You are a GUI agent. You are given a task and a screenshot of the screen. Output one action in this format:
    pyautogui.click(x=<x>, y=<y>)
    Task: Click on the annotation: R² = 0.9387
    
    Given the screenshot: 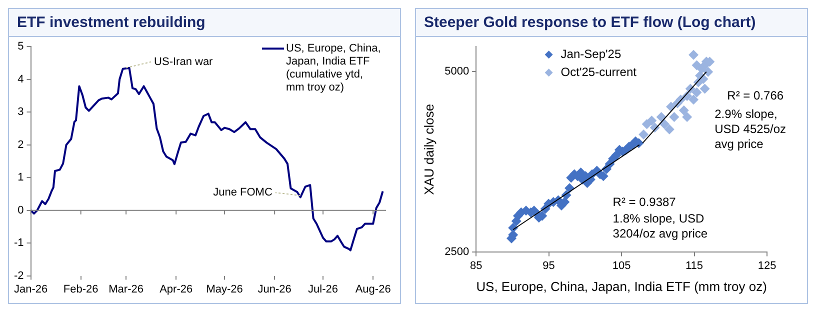 What is the action you would take?
    pyautogui.click(x=644, y=202)
    